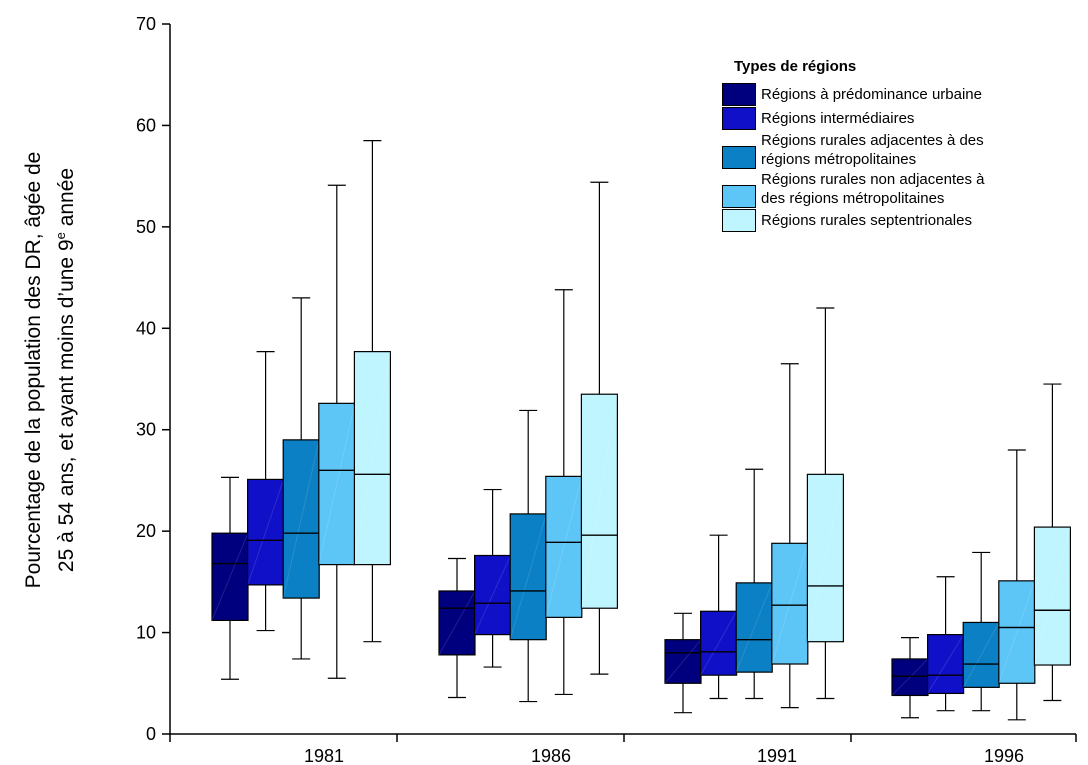 The image size is (1088, 765). I want to click on y-tick-label: 50, so click(146, 227).